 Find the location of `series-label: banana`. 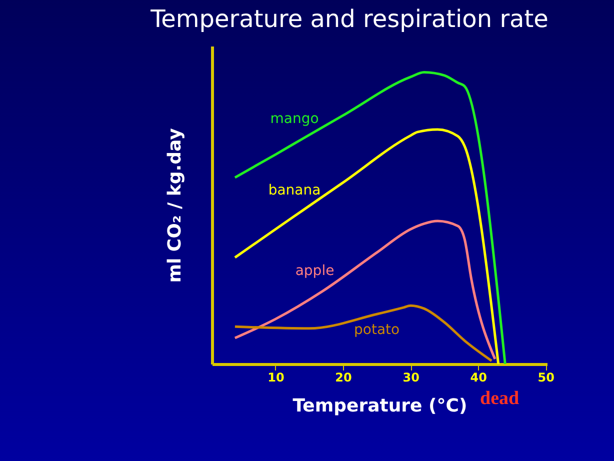

series-label: banana is located at coordinates (294, 190).